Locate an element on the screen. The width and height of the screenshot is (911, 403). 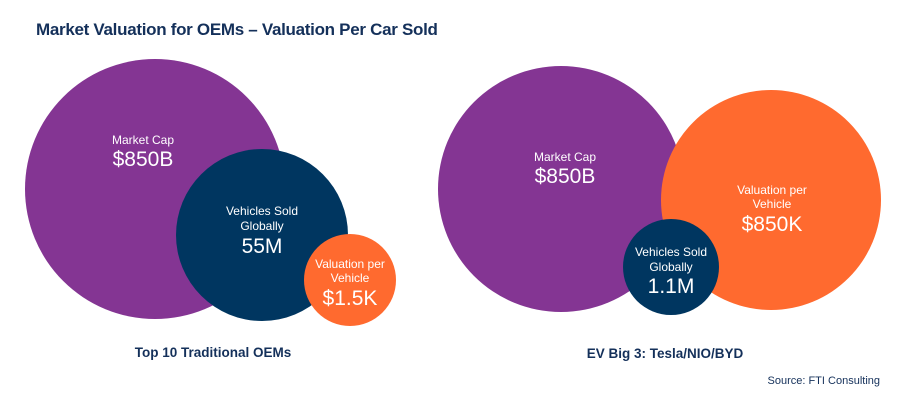
vehicles-sold-bubble is located at coordinates (671, 267).